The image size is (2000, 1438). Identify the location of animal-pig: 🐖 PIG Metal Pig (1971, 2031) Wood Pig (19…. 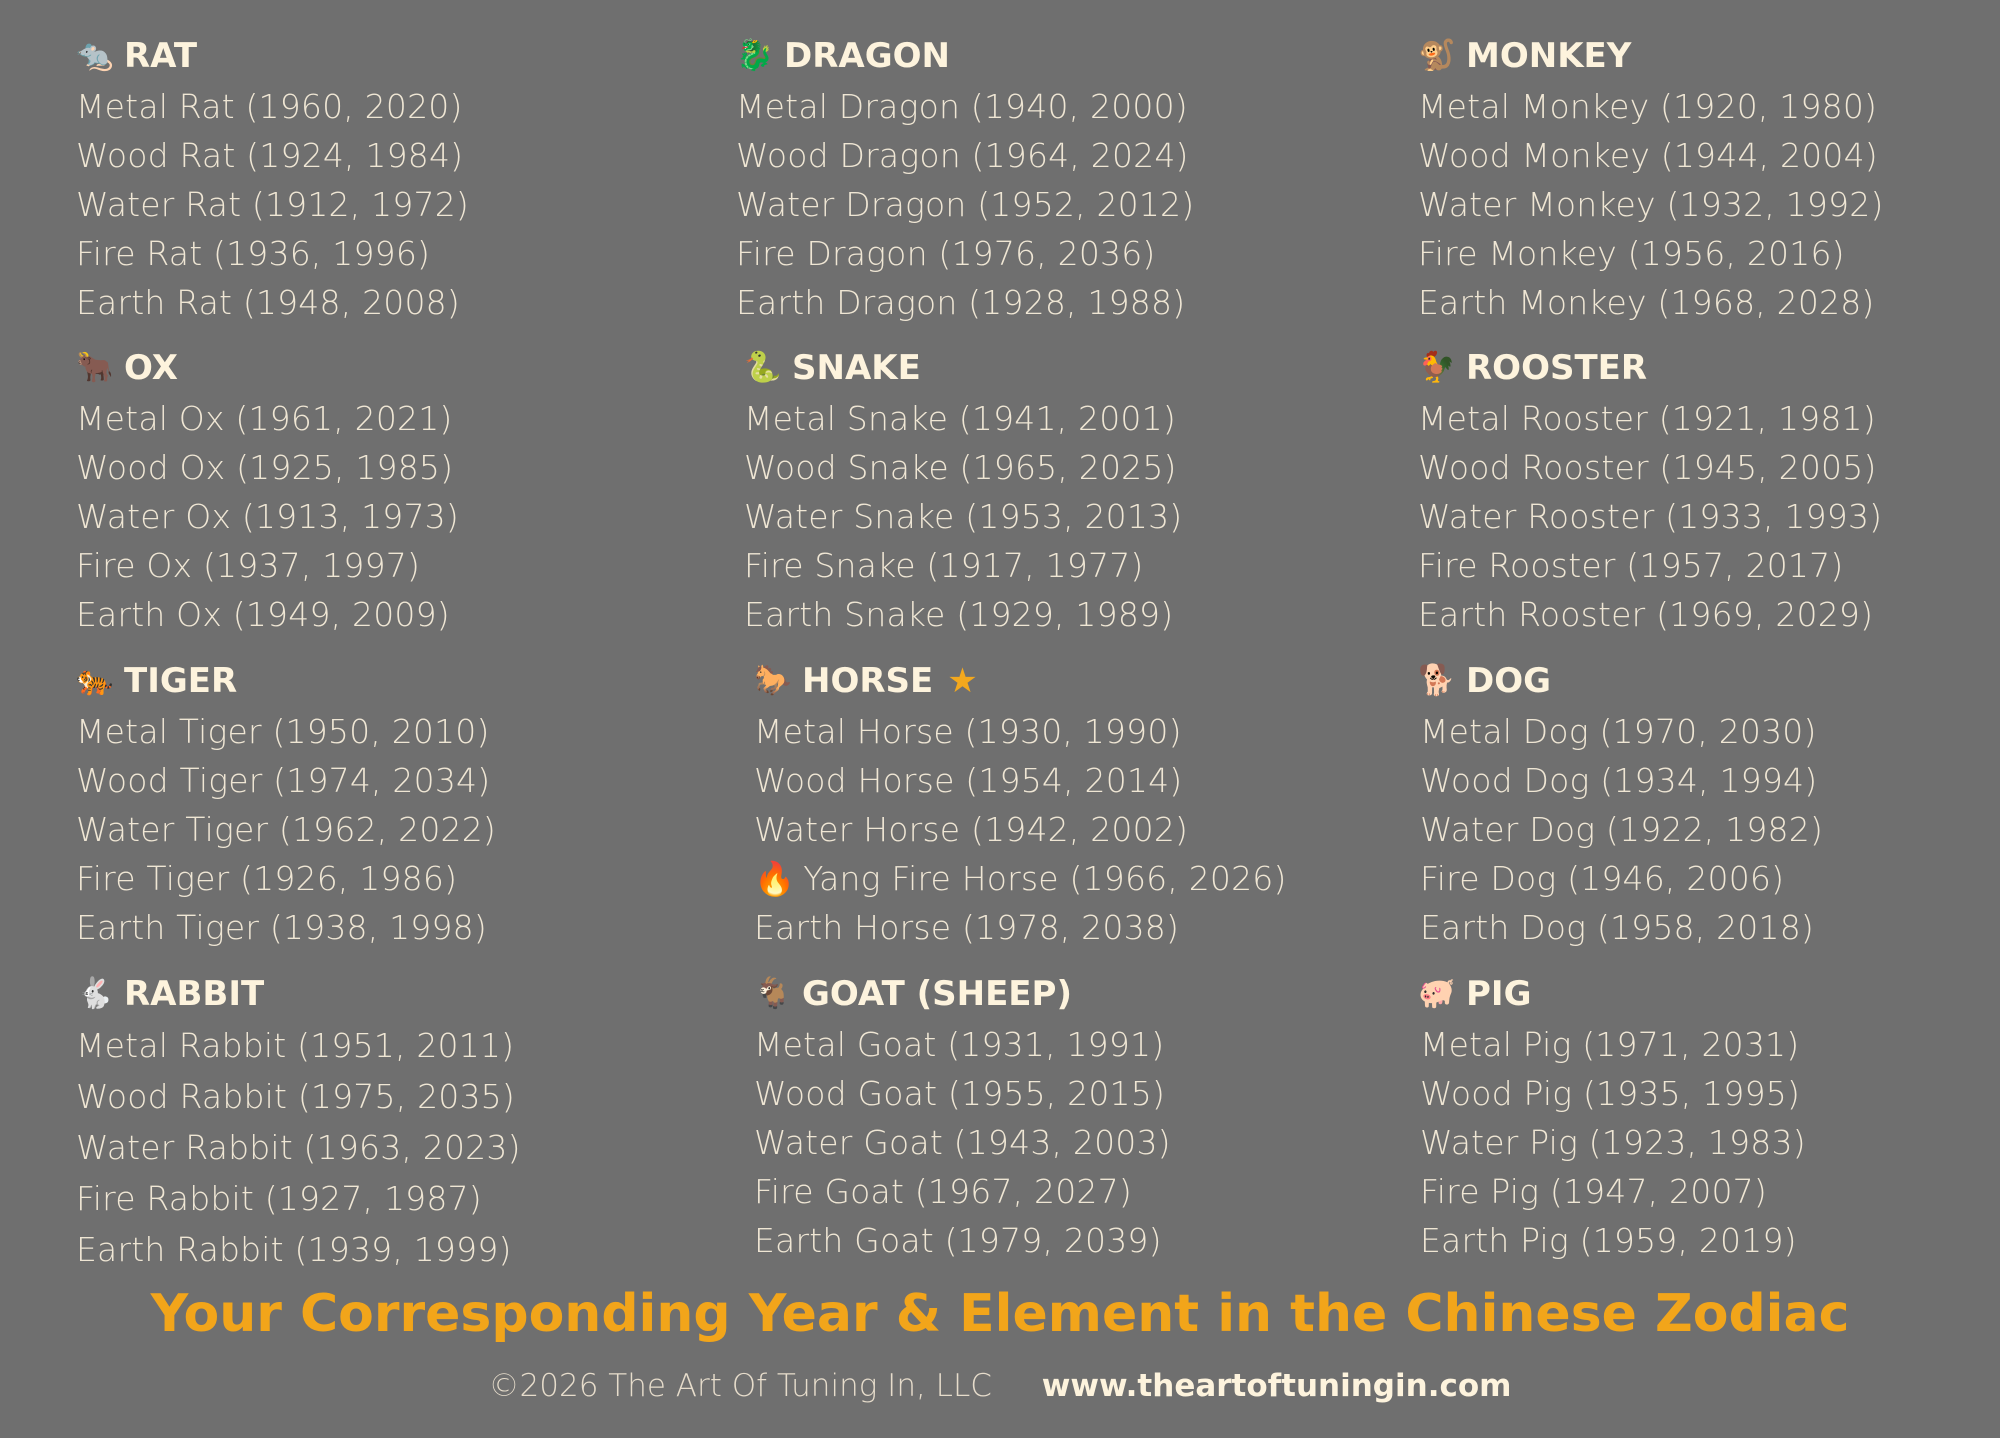
(1612, 1116).